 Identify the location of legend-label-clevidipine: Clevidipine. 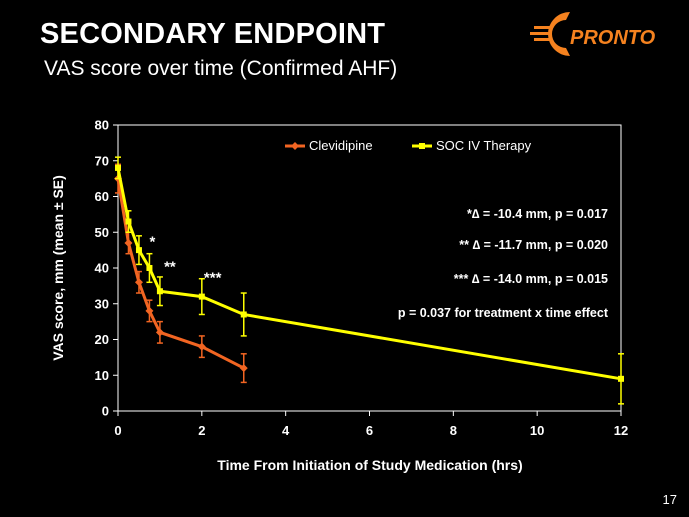
(341, 145).